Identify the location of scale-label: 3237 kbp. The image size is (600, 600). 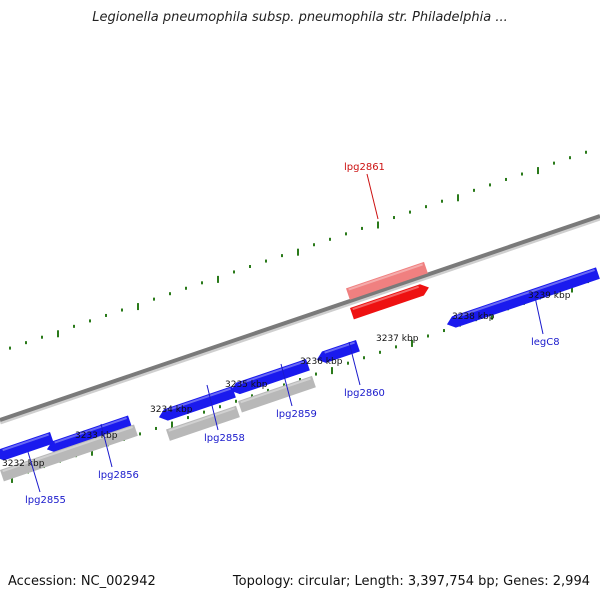
(397, 339).